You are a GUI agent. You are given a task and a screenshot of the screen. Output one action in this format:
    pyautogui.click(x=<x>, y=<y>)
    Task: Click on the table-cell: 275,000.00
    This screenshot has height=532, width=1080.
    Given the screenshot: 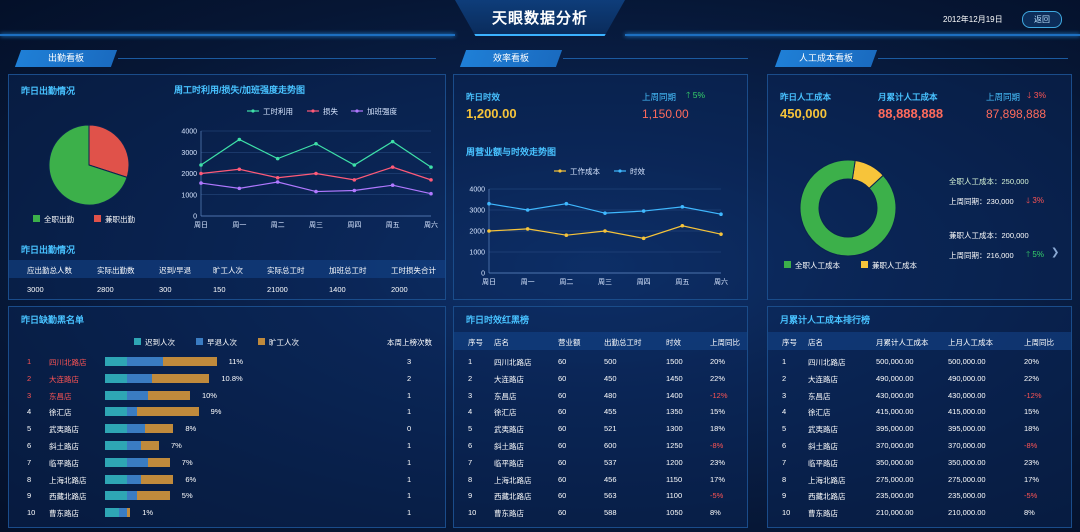 What is the action you would take?
    pyautogui.click(x=895, y=479)
    